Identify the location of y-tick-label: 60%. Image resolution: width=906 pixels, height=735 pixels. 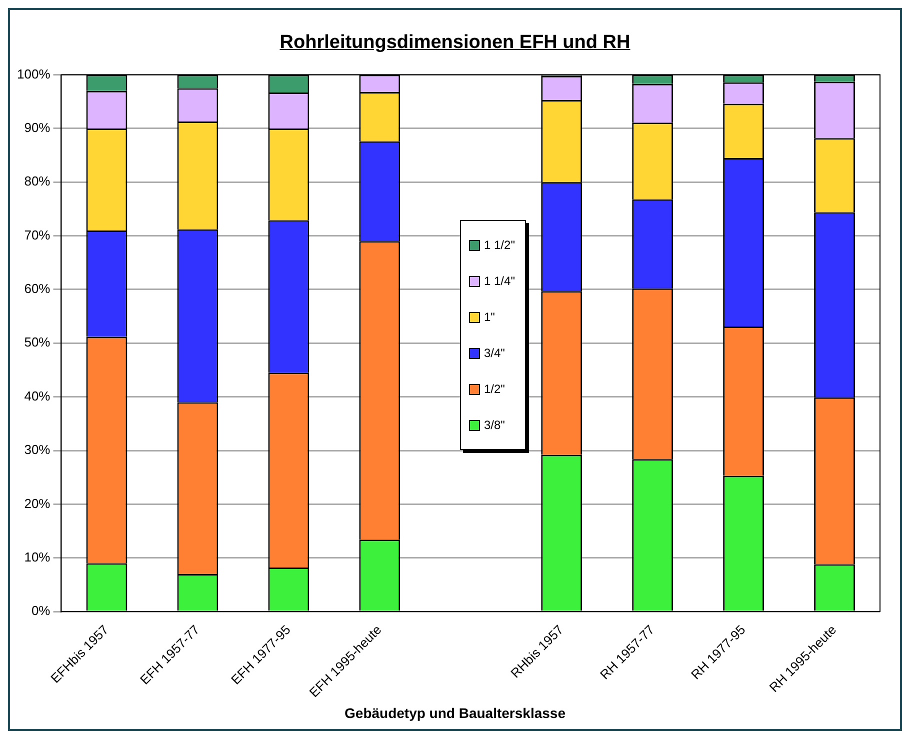
(37, 288).